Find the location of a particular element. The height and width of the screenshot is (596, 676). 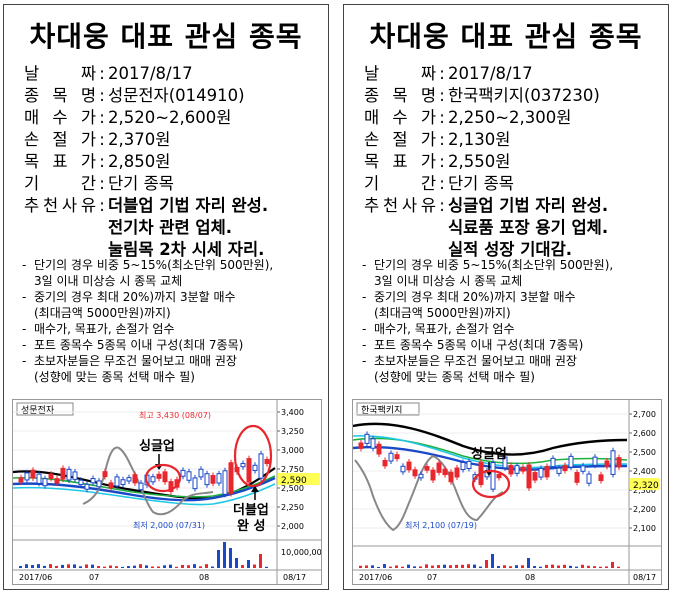

current-price-box is located at coordinates (645, 484).